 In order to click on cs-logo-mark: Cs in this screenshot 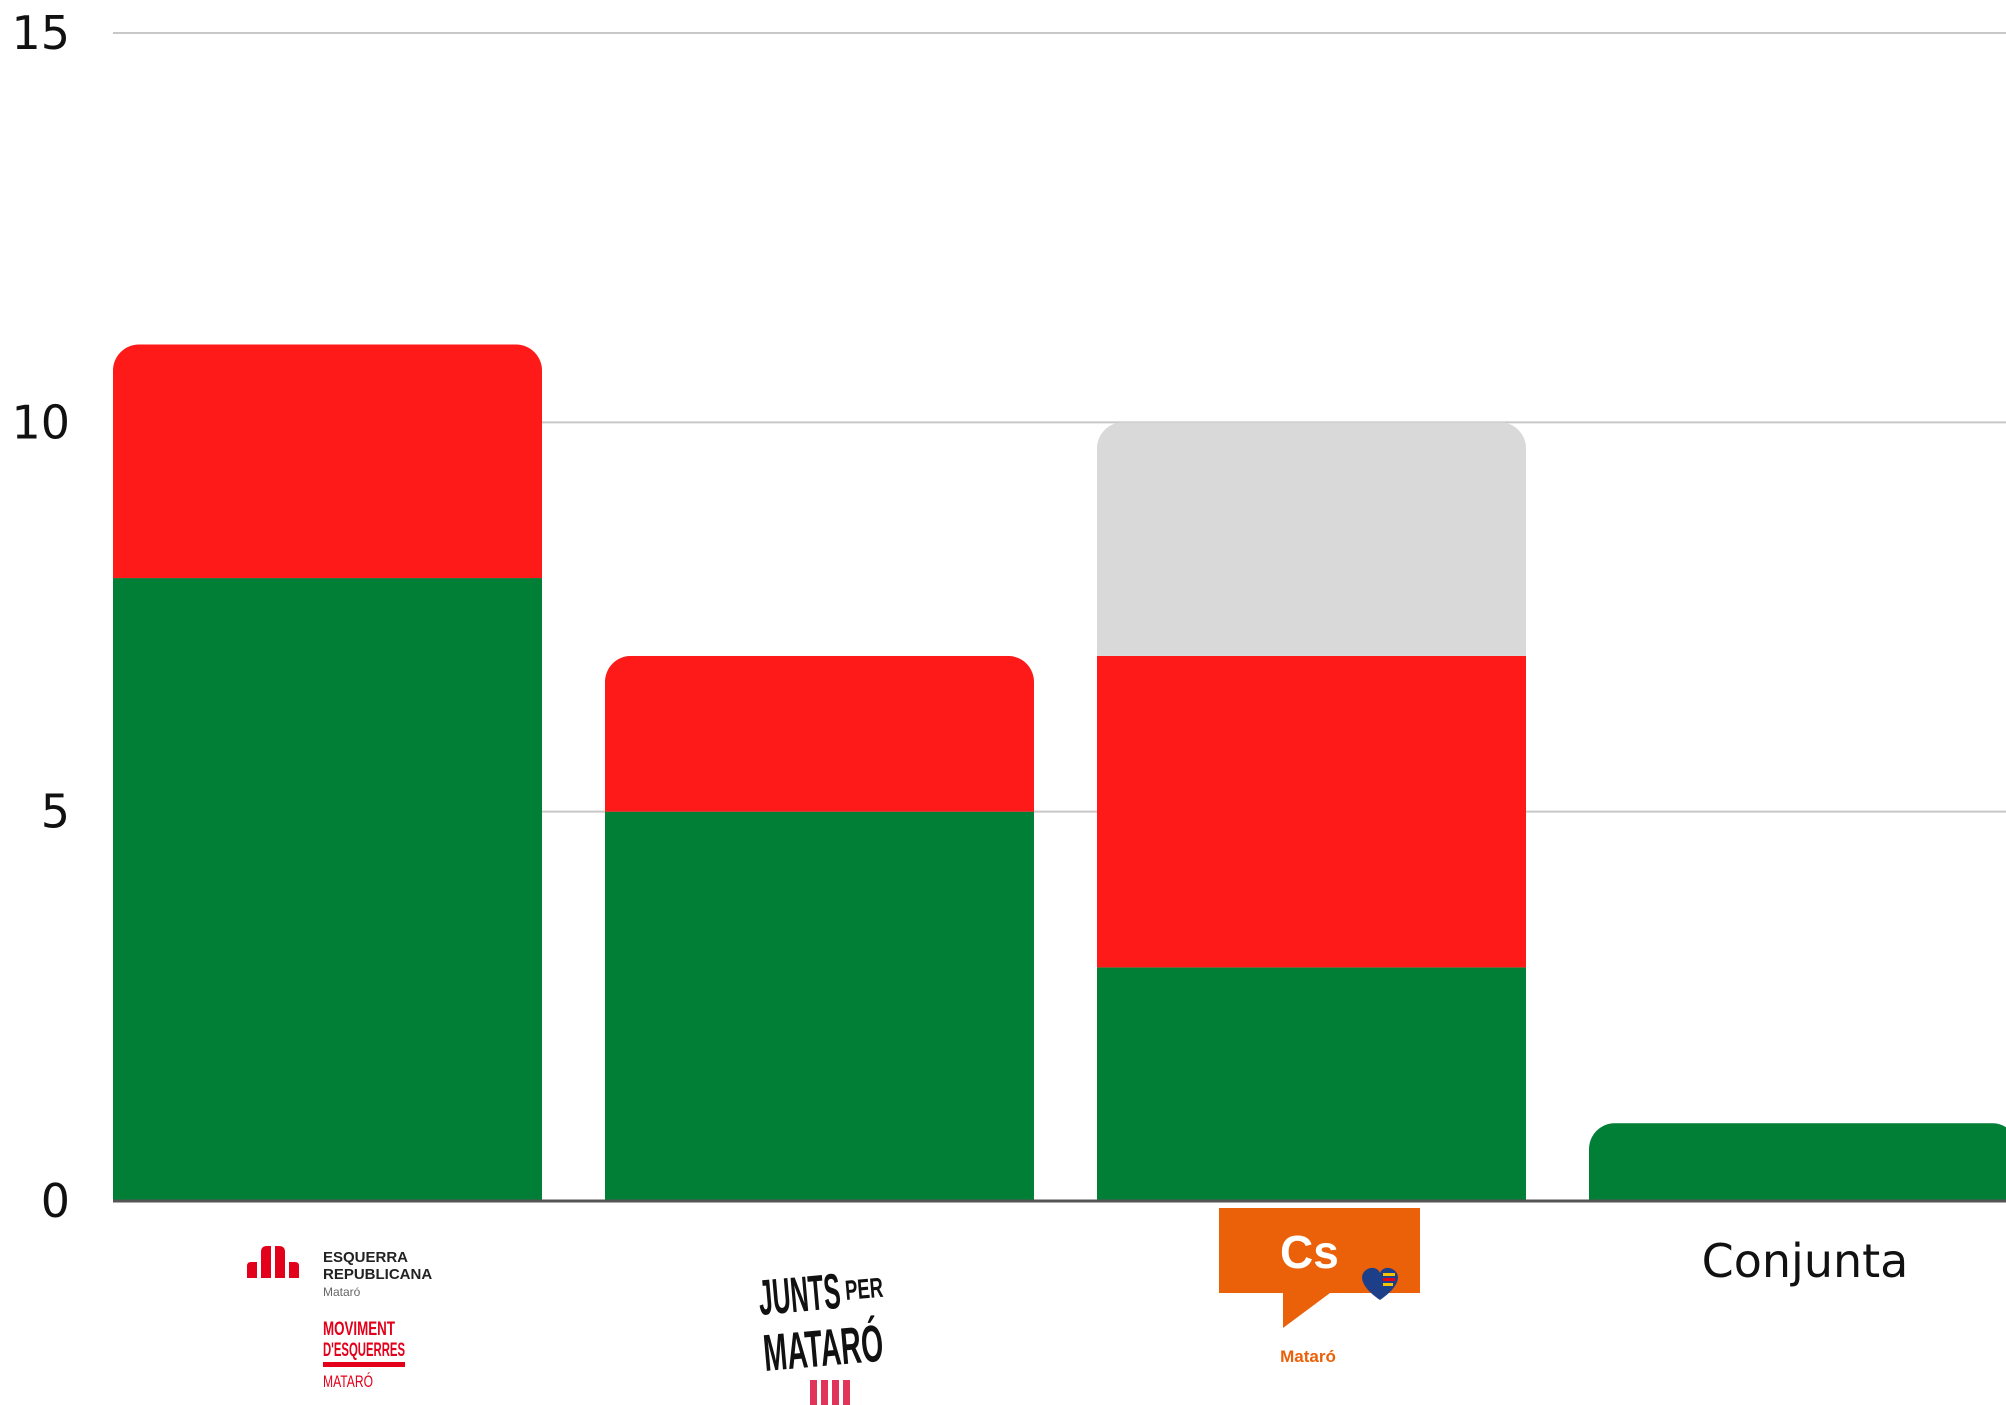, I will do `click(1309, 1252)`.